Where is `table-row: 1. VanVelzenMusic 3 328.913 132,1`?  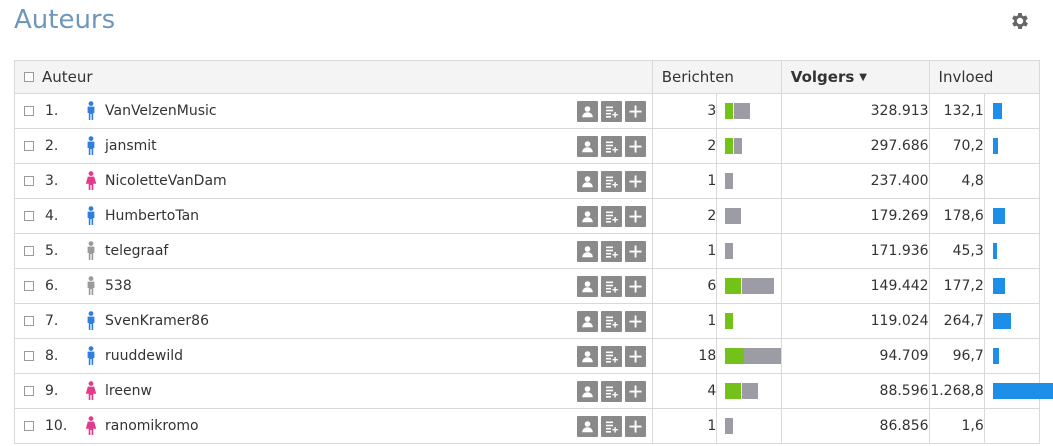 table-row: 1. VanVelzenMusic 3 328.913 132,1 is located at coordinates (527, 111).